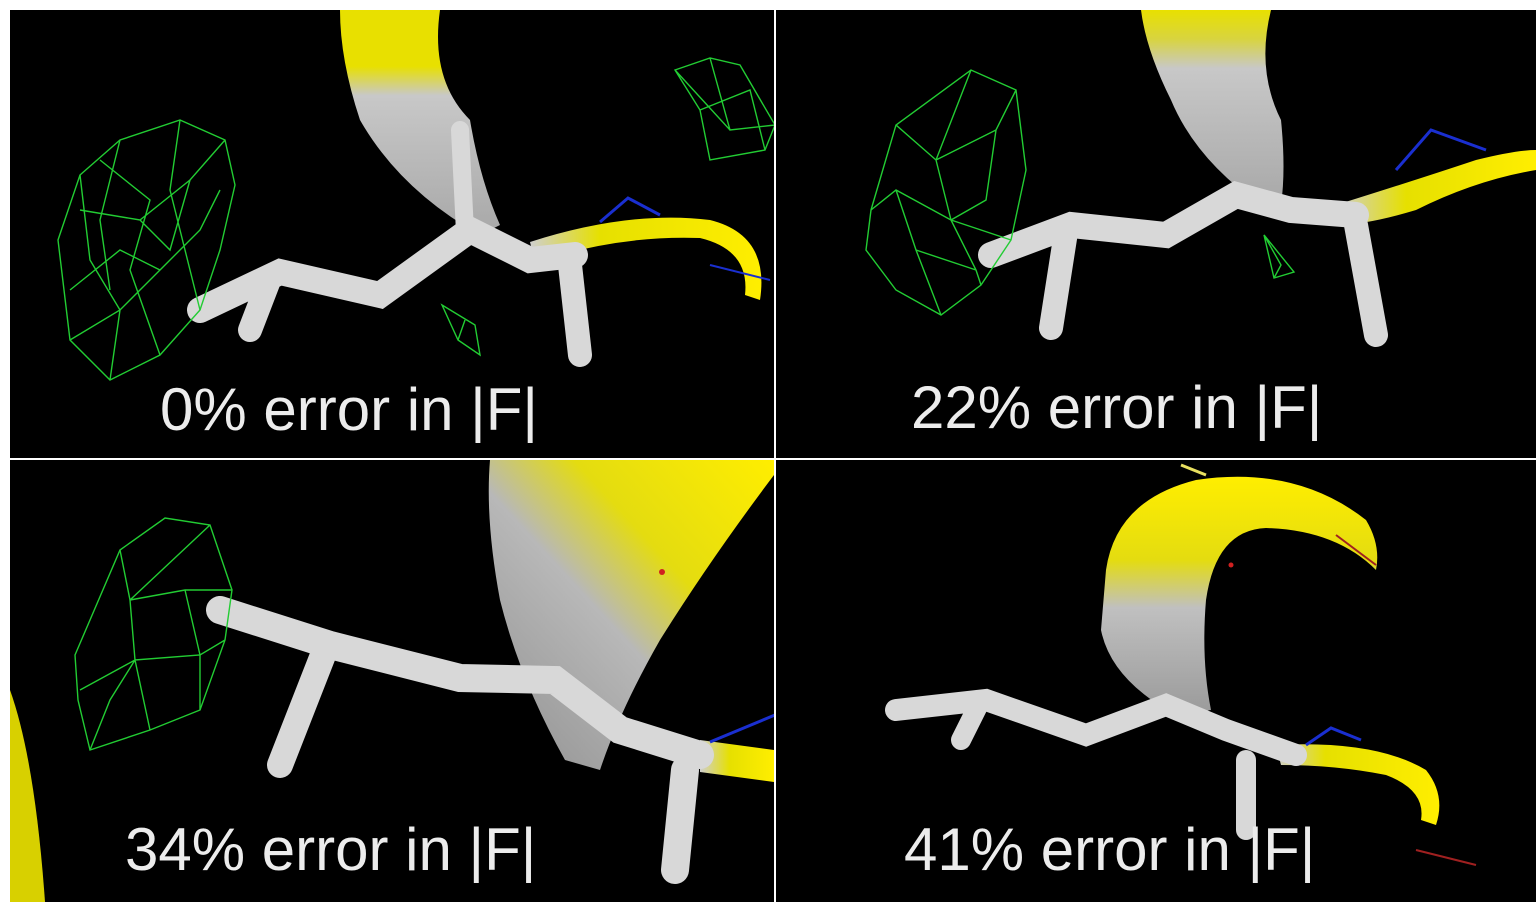 The image size is (1536, 902). Describe the element at coordinates (1117, 407) in the screenshot. I see `panel-caption: 22% error in |F|` at that location.